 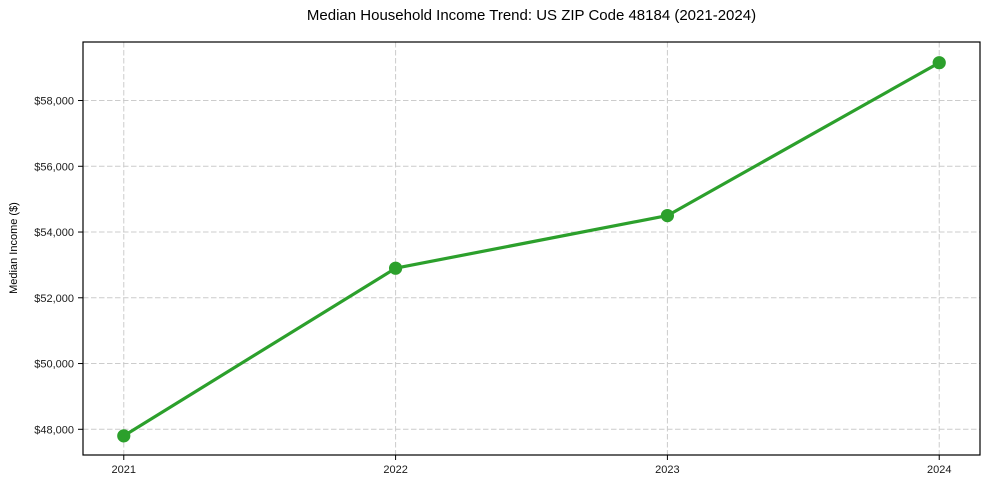 I want to click on y-tick-label: $50,000, so click(x=54, y=365).